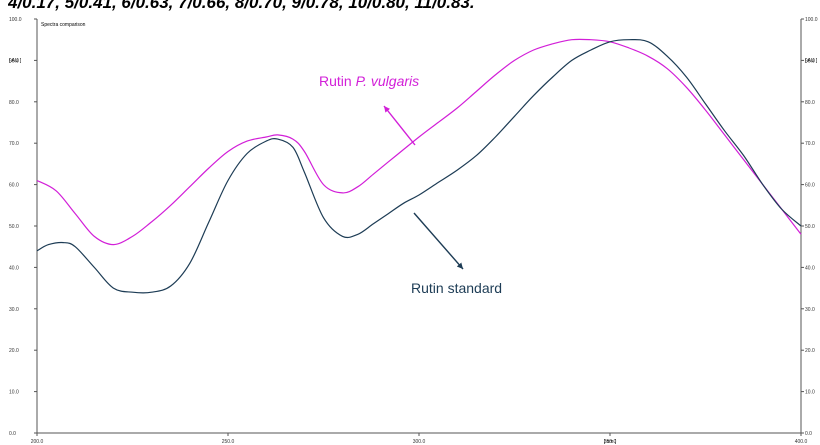 This screenshot has height=445, width=820. I want to click on x-tick-label: 350.0, so click(610, 442).